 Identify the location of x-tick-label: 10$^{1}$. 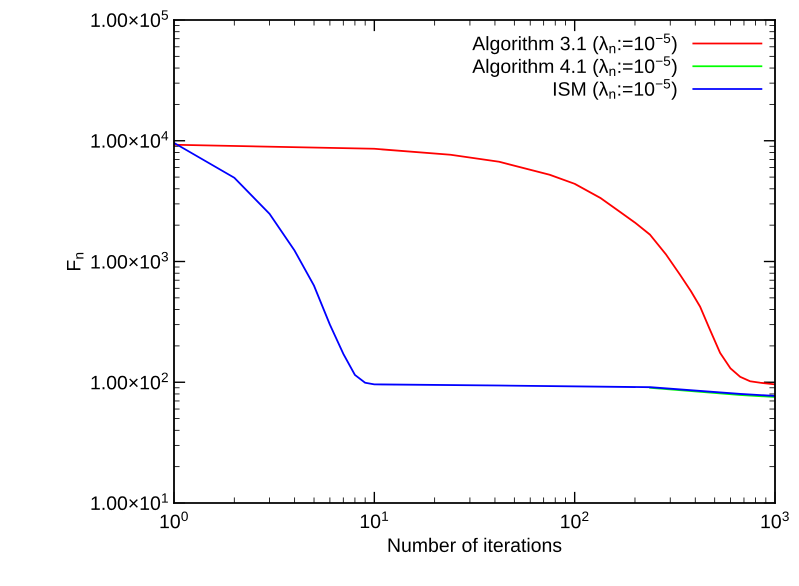
(374, 519).